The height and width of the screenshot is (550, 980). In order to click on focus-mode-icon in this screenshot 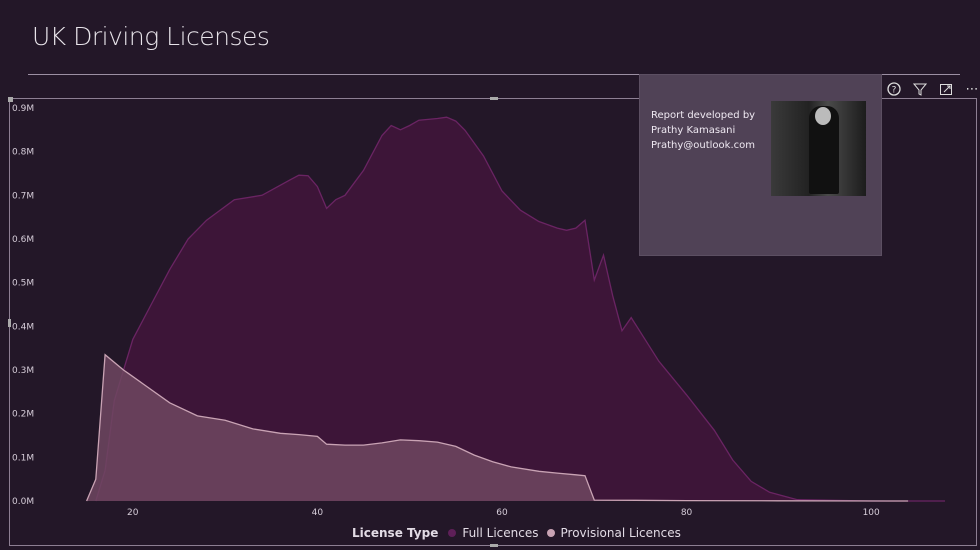, I will do `click(946, 89)`.